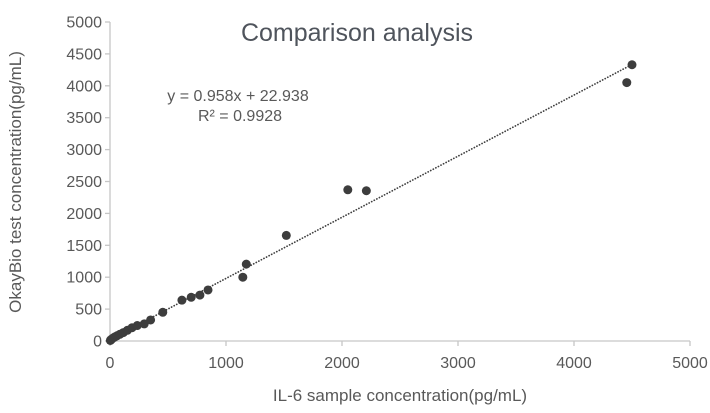 Image resolution: width=710 pixels, height=413 pixels. Describe the element at coordinates (84, 86) in the screenshot. I see `y-tick-label: 4000` at that location.